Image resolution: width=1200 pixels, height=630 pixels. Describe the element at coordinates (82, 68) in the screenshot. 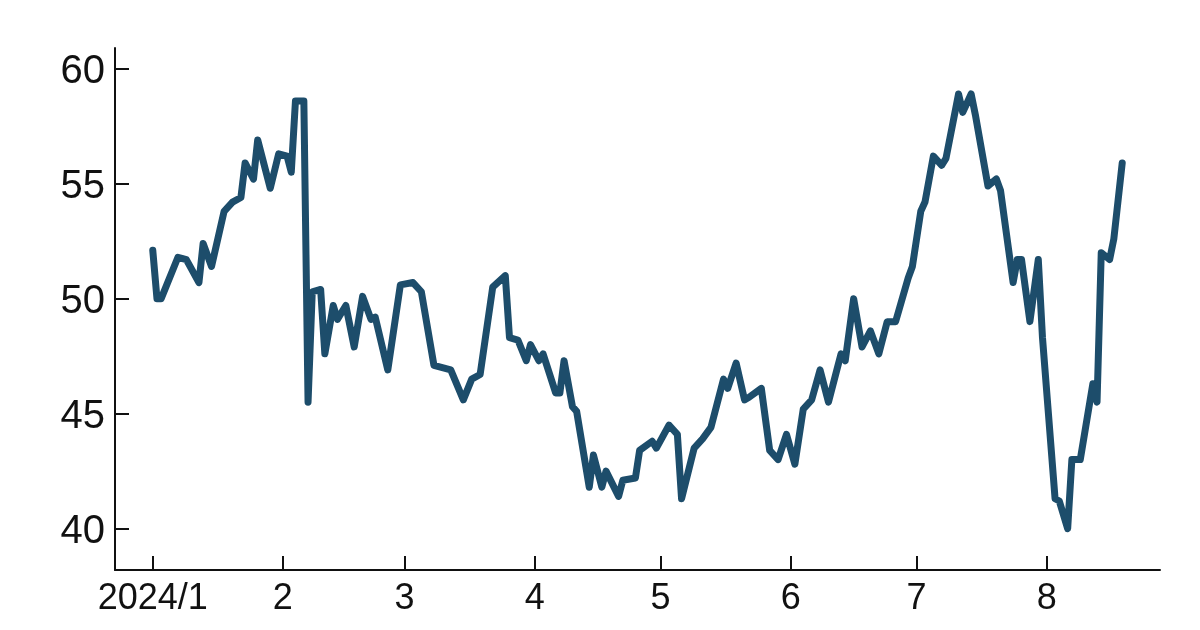

I see `y-tick-label: 60` at that location.